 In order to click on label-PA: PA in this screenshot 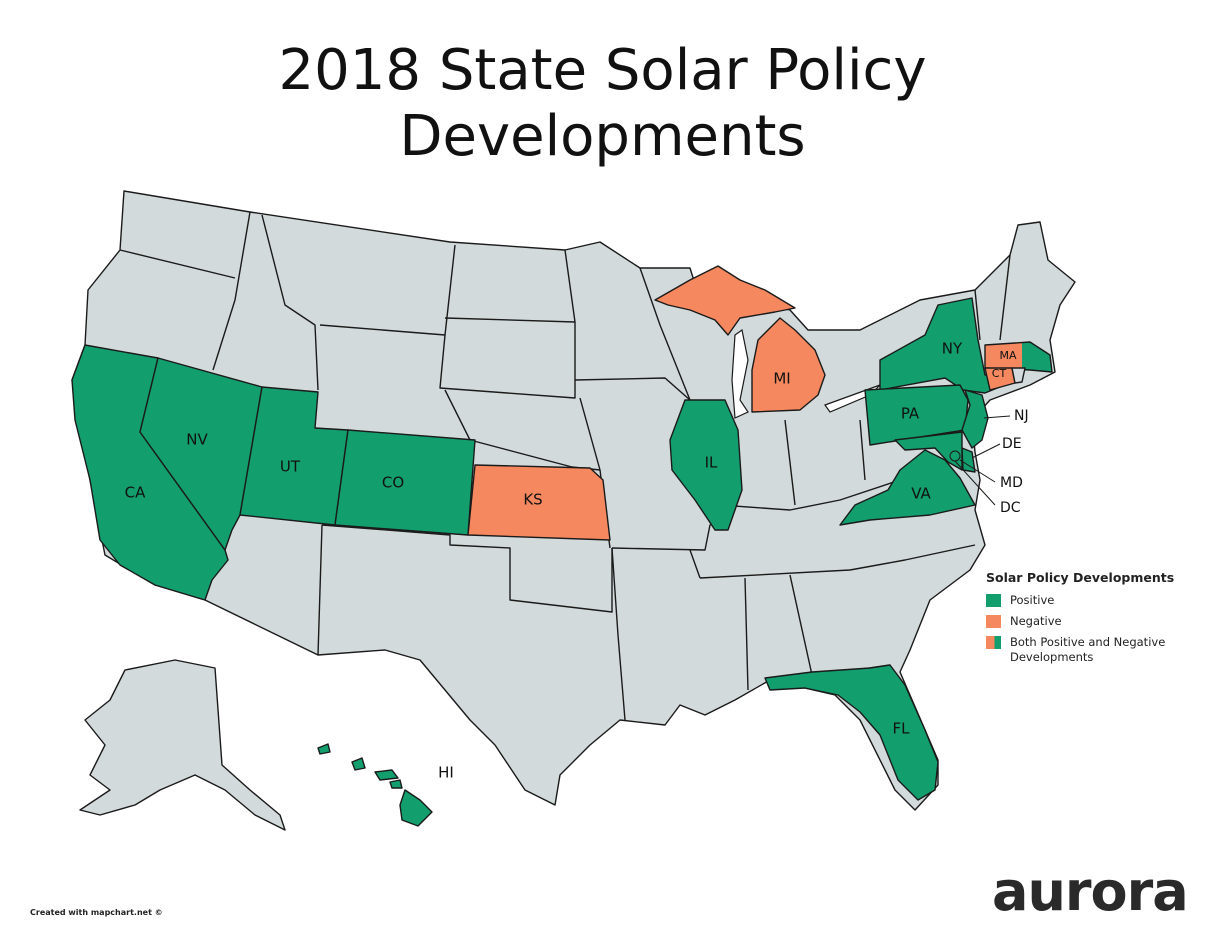, I will do `click(910, 414)`.